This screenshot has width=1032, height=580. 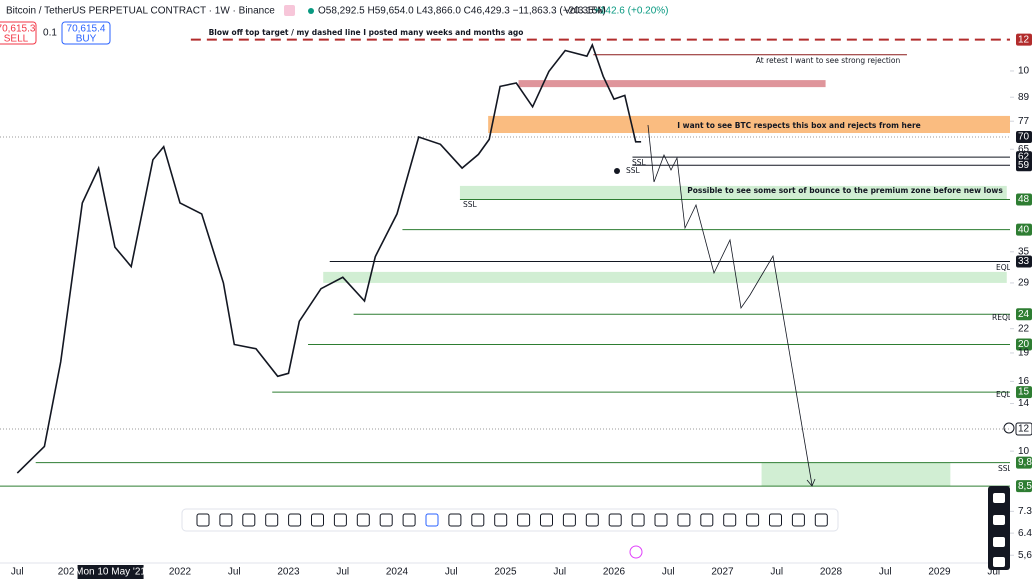 I want to click on sell-button, so click(x=18, y=33).